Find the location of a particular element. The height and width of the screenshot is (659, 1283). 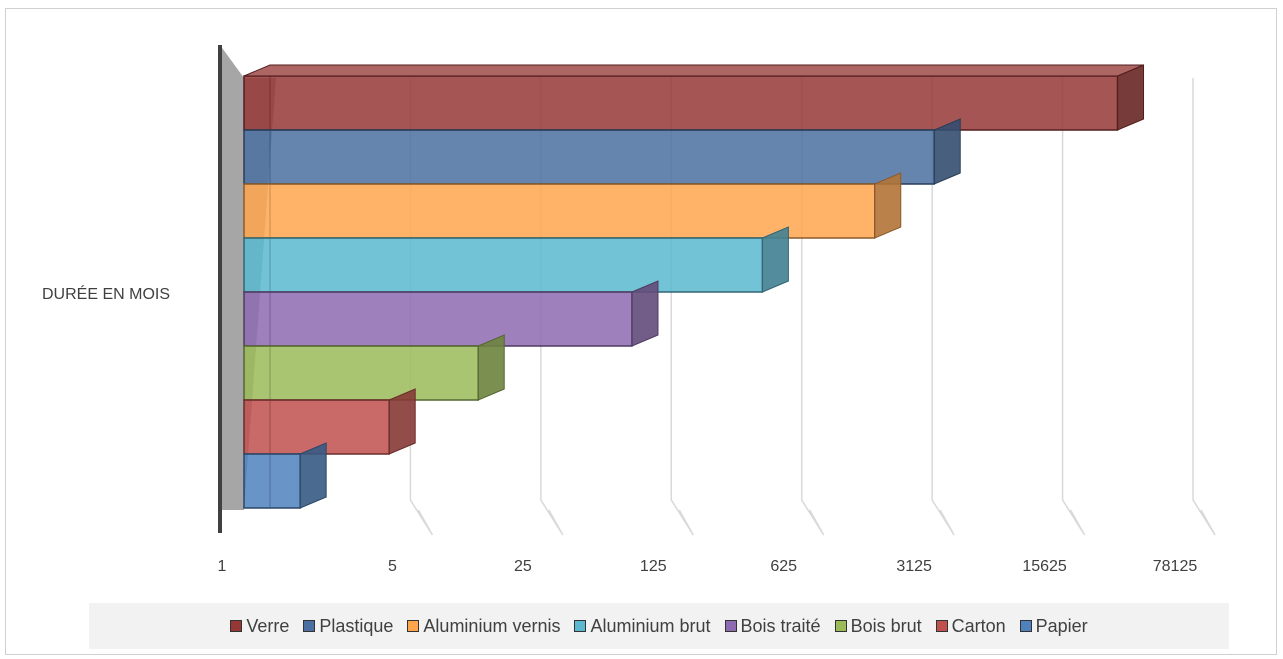

legend-item: Bois traité is located at coordinates (772, 626).